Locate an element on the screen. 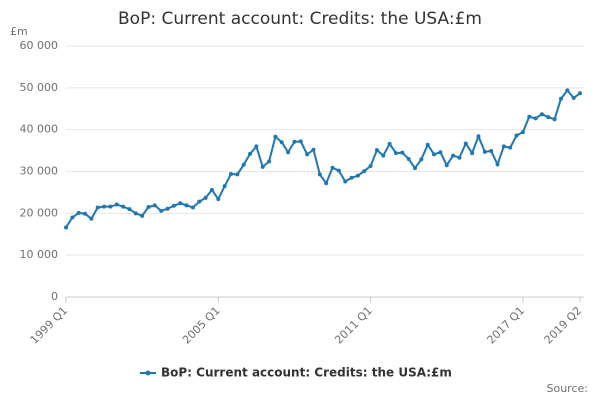  x-tick-label: 2017 Q1 is located at coordinates (506, 325).